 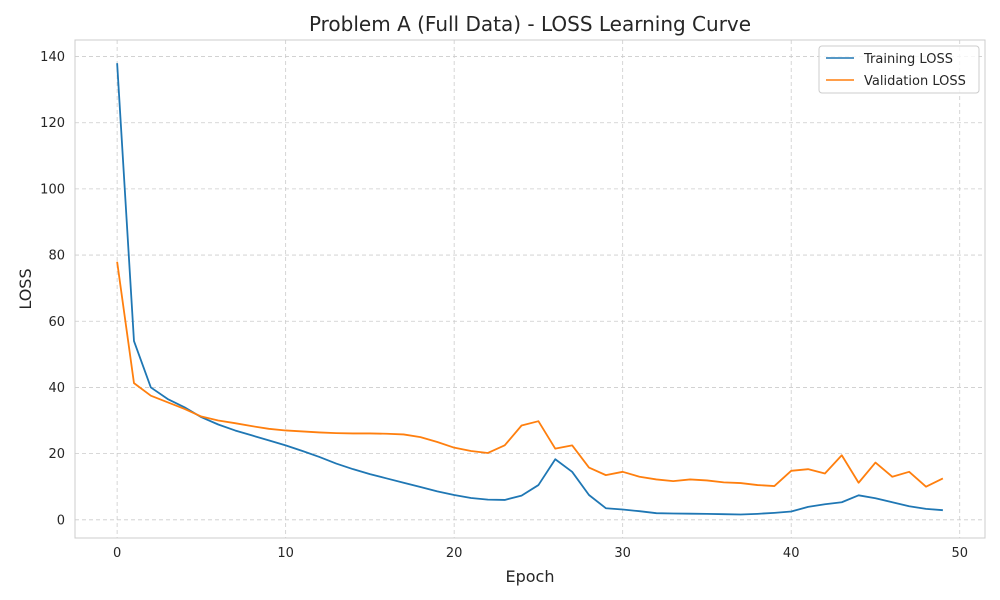 What do you see at coordinates (56, 256) in the screenshot?
I see `y-tick-label: 80` at bounding box center [56, 256].